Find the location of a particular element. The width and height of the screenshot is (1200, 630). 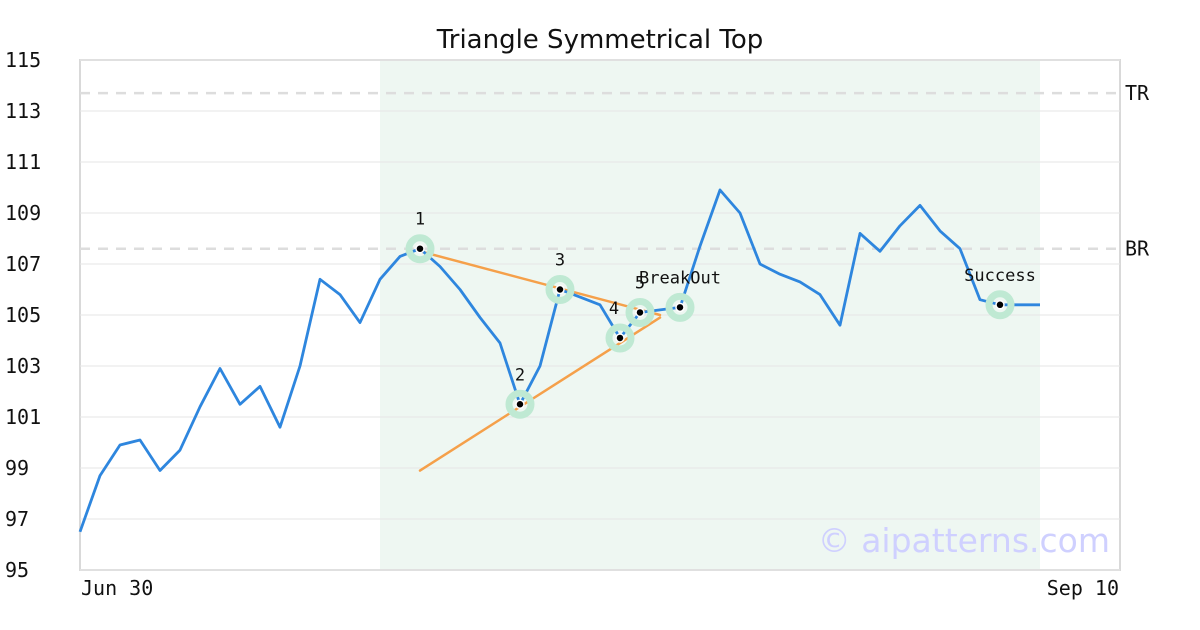

x-tick-label: Sep 10 is located at coordinates (1083, 588).